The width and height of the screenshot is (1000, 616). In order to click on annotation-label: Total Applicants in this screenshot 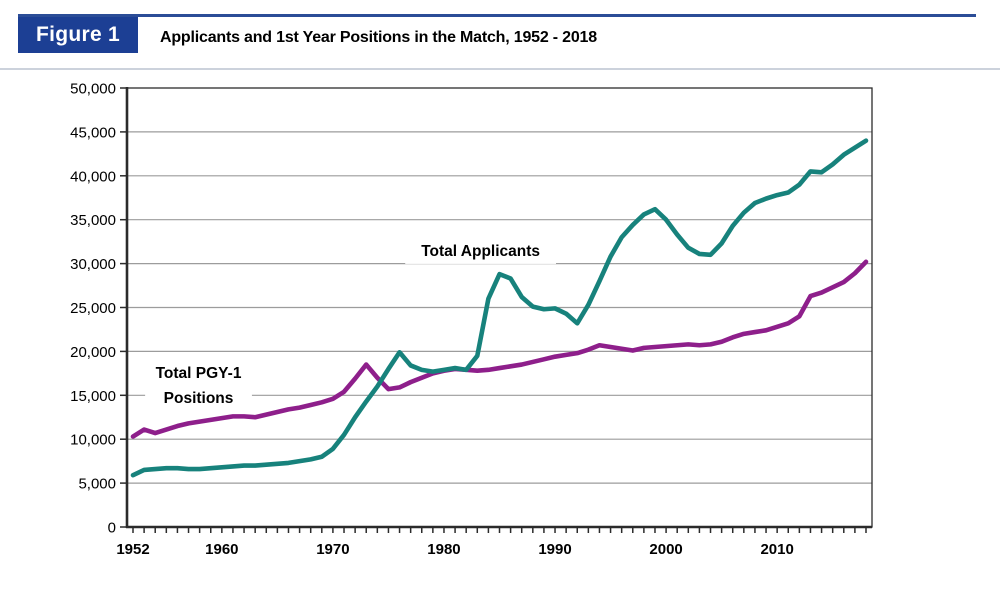, I will do `click(480, 251)`.